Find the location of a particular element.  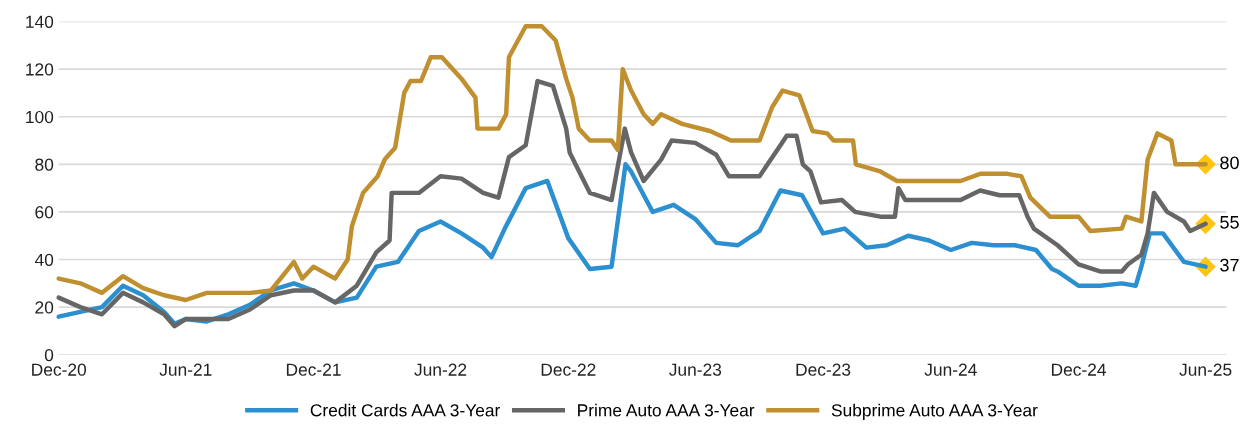

data-label: 37 is located at coordinates (1229, 265).